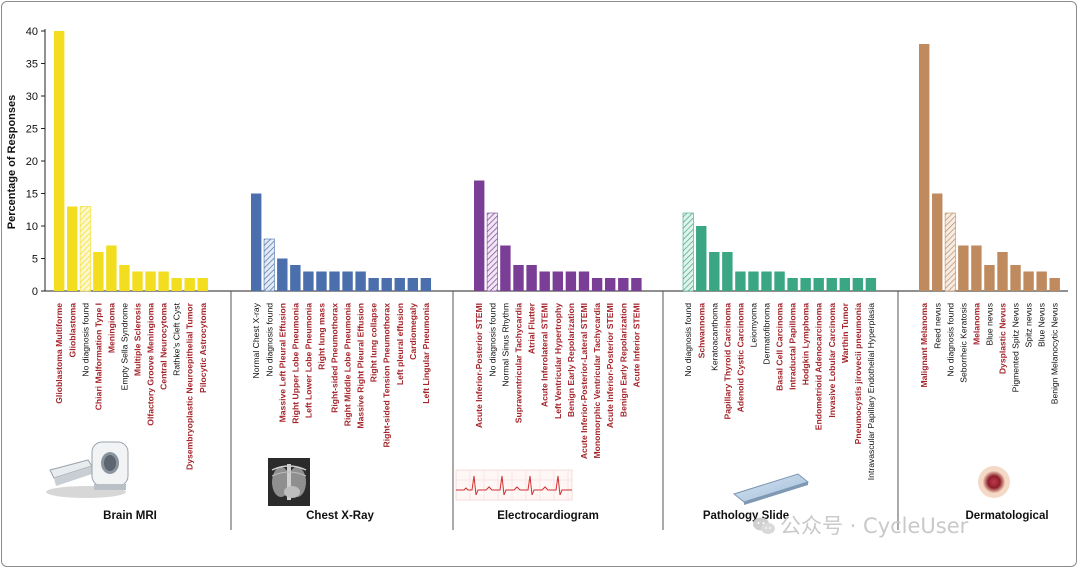 The height and width of the screenshot is (570, 1080). What do you see at coordinates (59, 353) in the screenshot?
I see `category-label: Glioblastoma Multiforme` at bounding box center [59, 353].